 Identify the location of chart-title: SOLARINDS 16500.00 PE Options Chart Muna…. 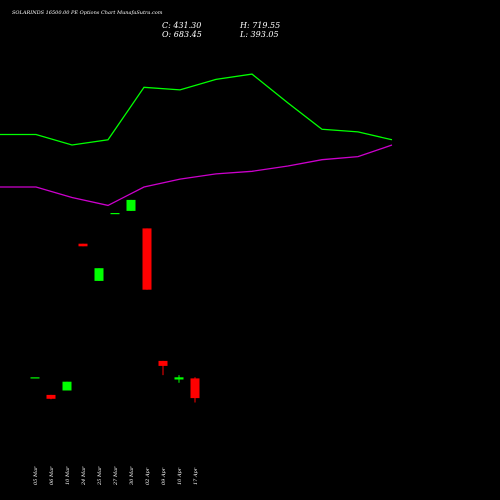
(87, 13).